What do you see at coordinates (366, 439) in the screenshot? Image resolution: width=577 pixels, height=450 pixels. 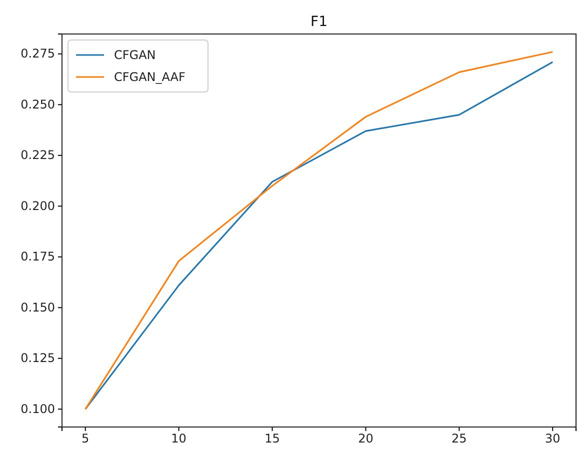 I see `x-tick-label: 20` at bounding box center [366, 439].